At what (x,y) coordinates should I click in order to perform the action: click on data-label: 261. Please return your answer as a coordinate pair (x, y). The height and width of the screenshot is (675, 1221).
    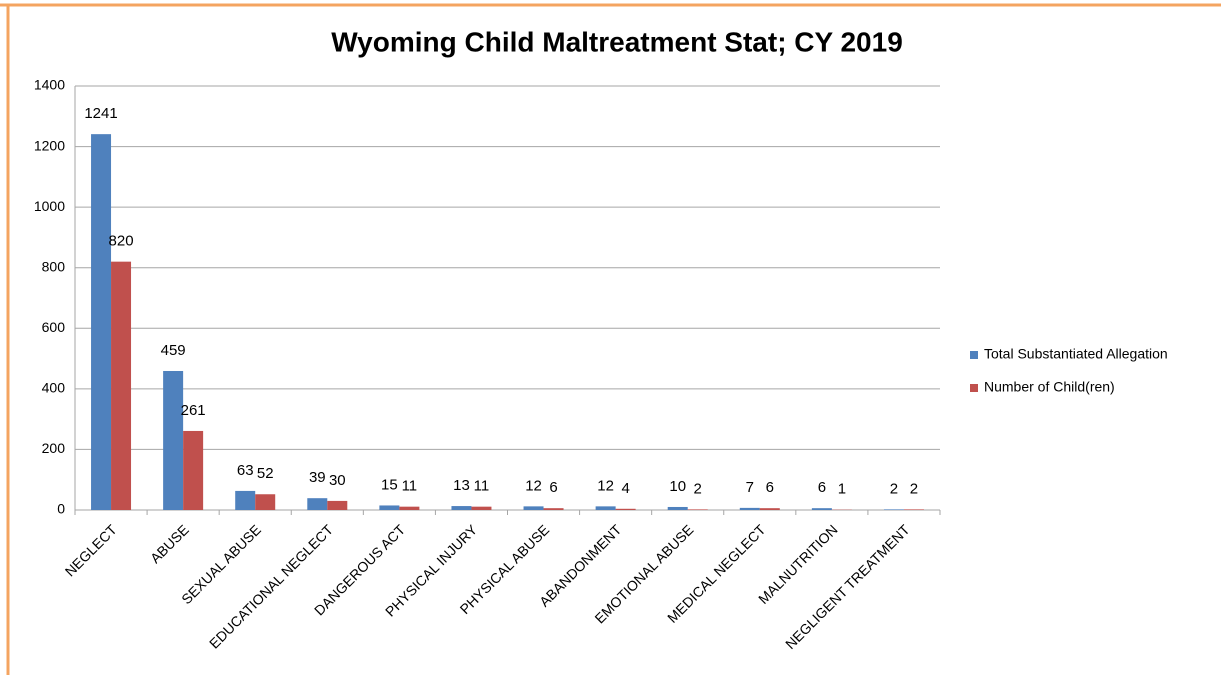
    Looking at the image, I should click on (193, 410).